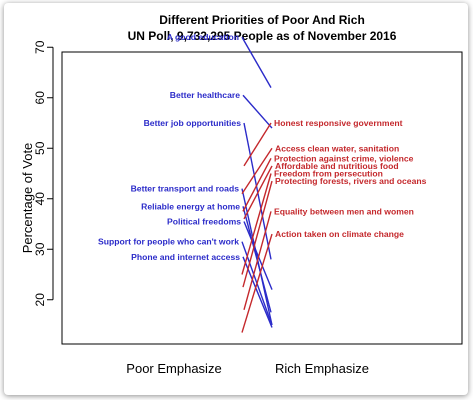 The width and height of the screenshot is (473, 400). Describe the element at coordinates (185, 257) in the screenshot. I see `series-label: Phone and internet access` at that location.